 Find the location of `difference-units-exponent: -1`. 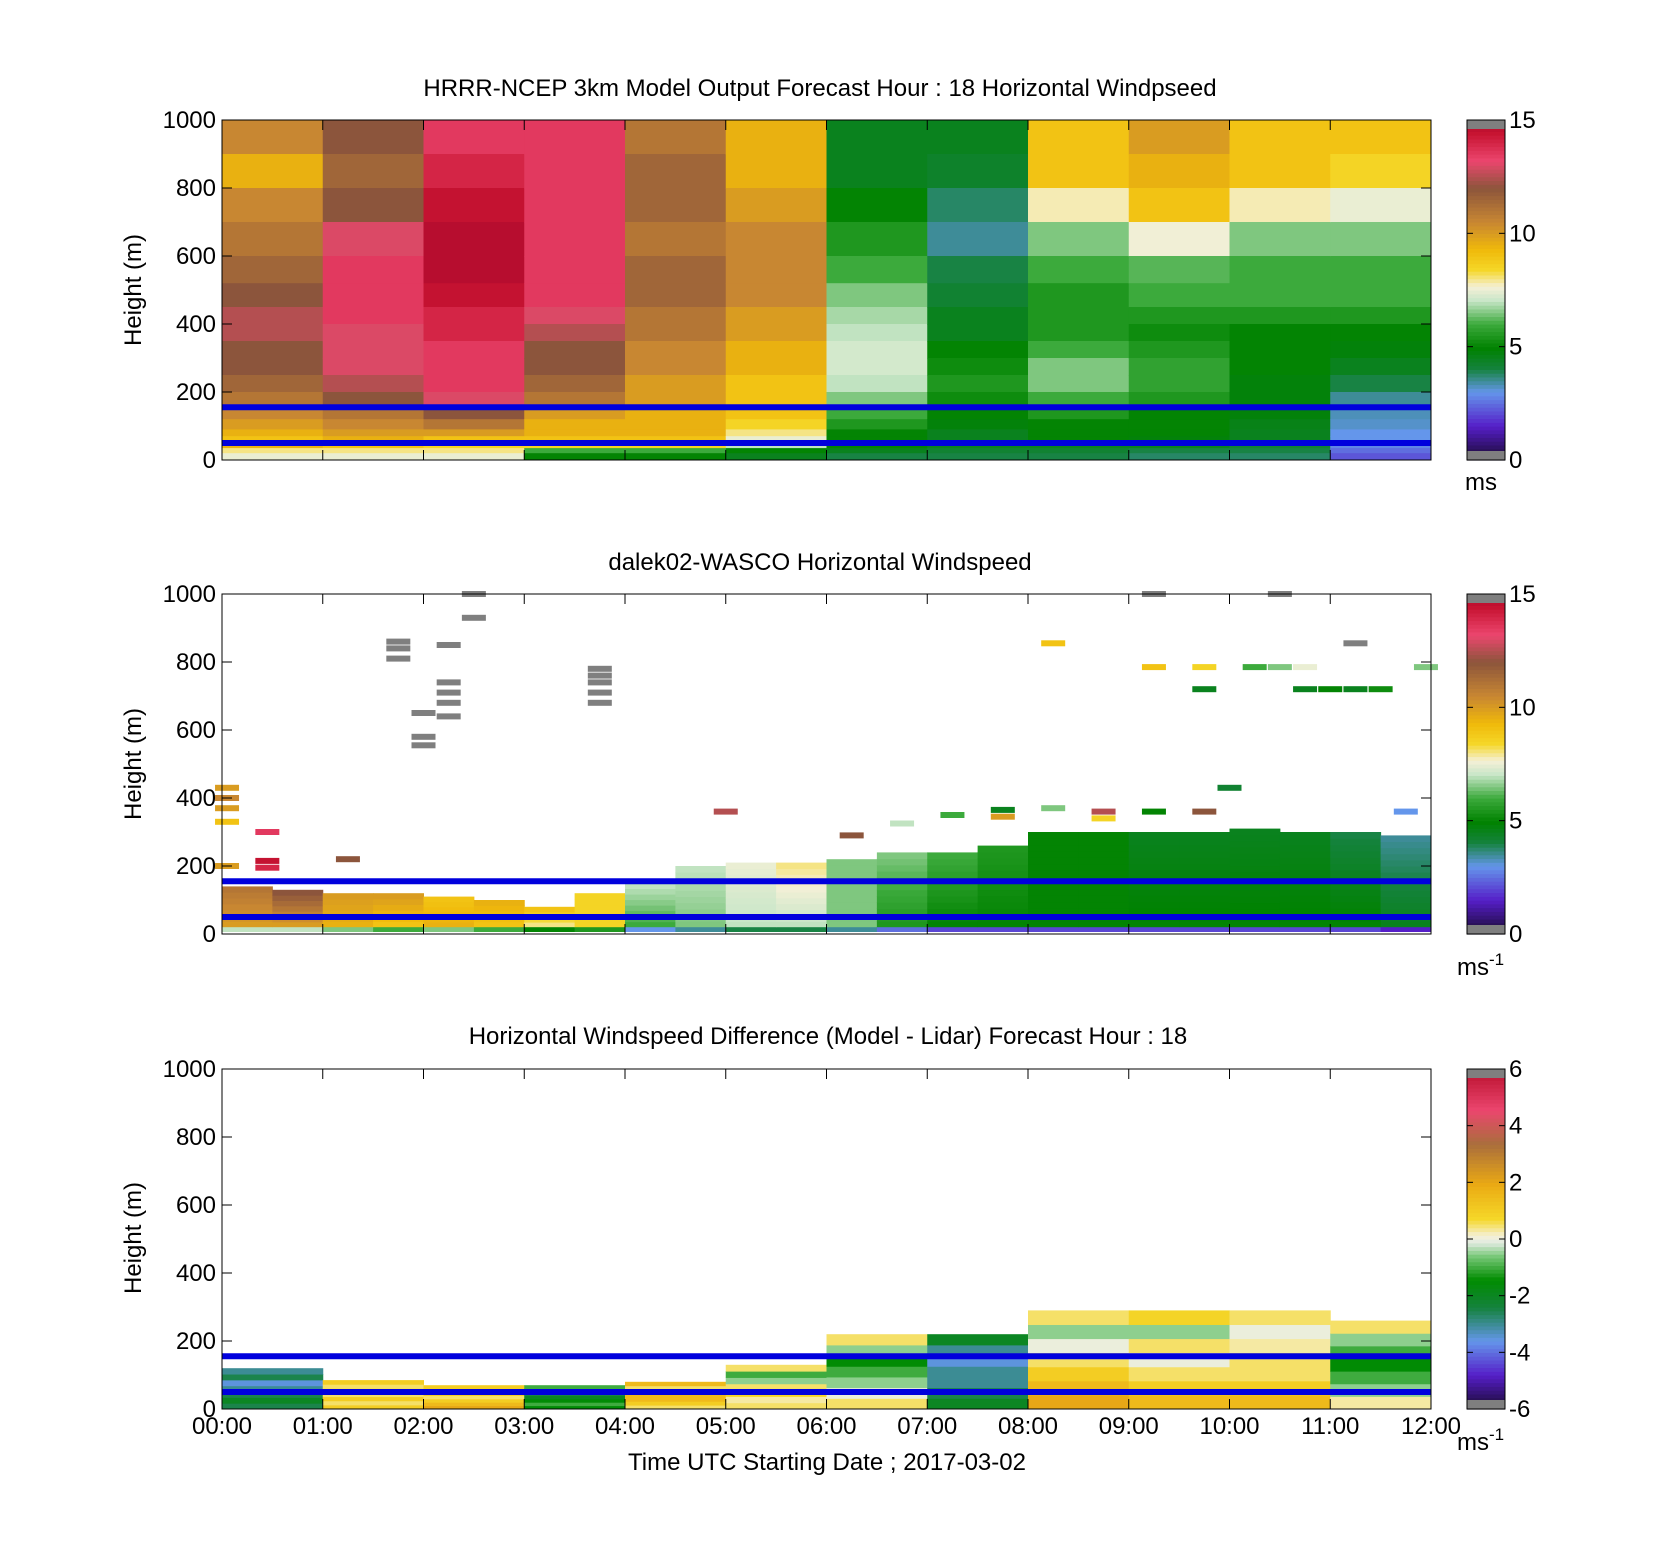

difference-units-exponent: -1 is located at coordinates (1496, 1434).